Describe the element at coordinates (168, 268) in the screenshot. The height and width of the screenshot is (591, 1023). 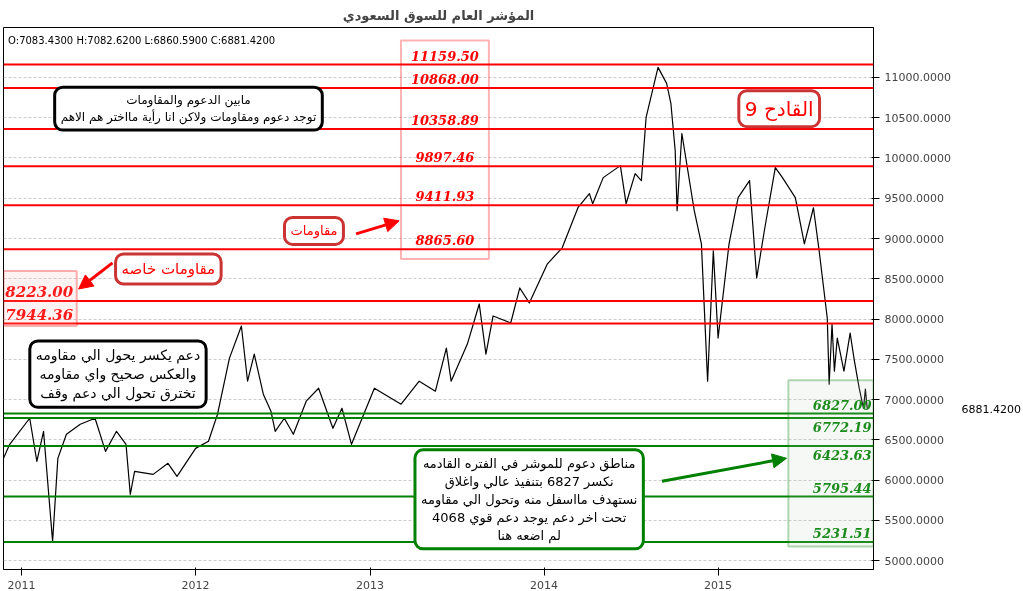
I see `annotation: مقاومات خاصه` at that location.